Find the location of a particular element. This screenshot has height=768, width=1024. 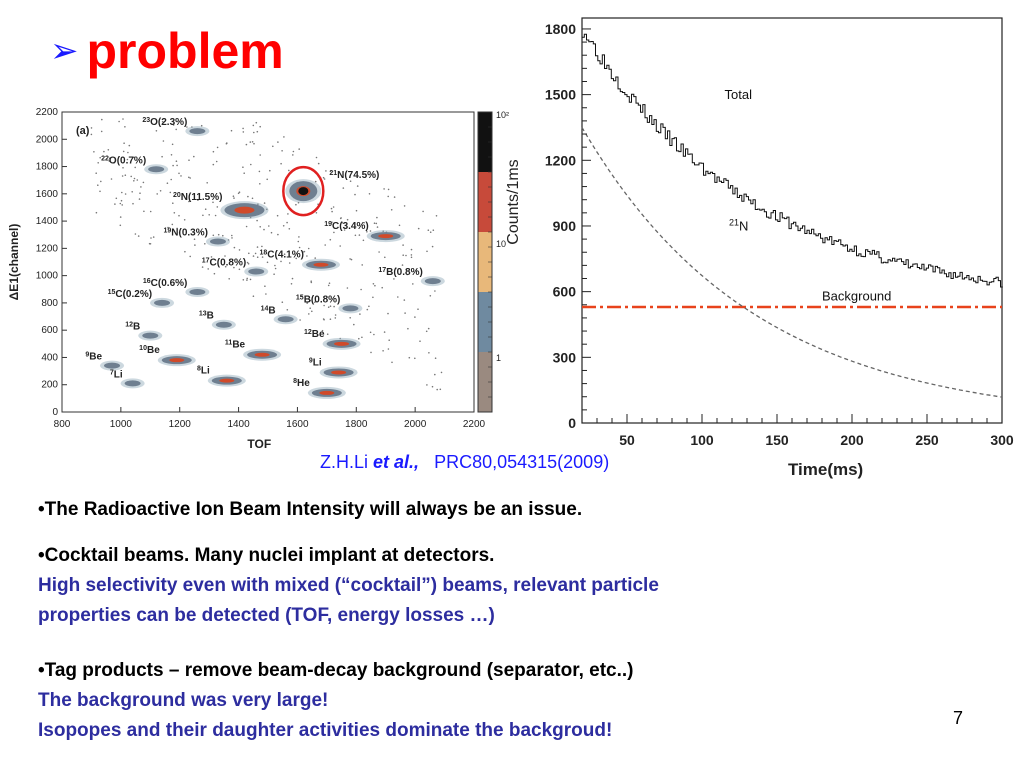

x-tick-label: 800 is located at coordinates (62, 424).